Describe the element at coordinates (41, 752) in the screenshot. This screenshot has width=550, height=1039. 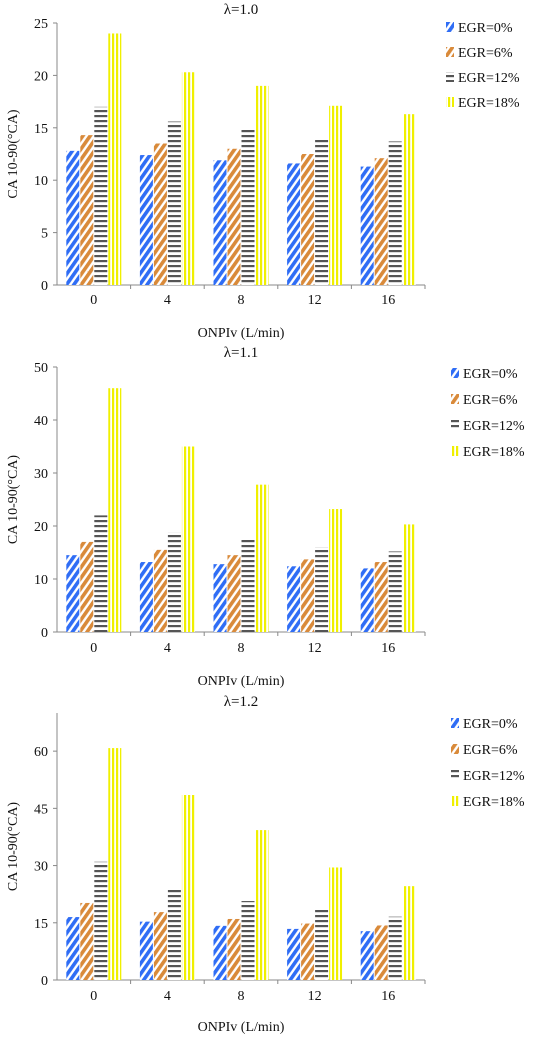
I see `y-tick-label: 60` at that location.